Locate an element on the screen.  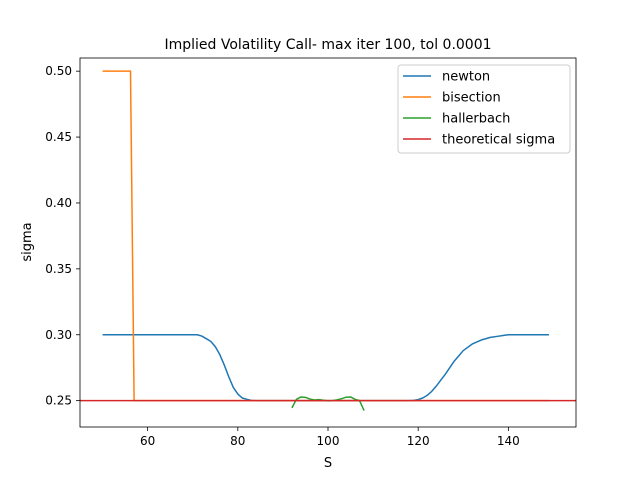
x-tick-label: 60 is located at coordinates (147, 441).